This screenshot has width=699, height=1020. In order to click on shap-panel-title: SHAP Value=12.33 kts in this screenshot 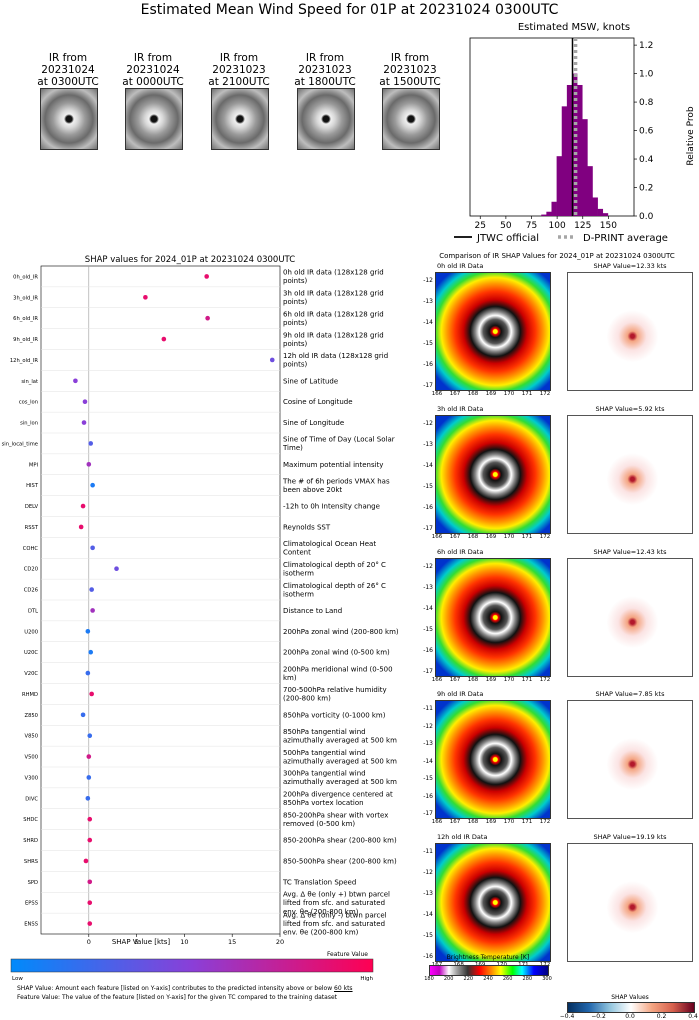, I will do `click(630, 266)`.